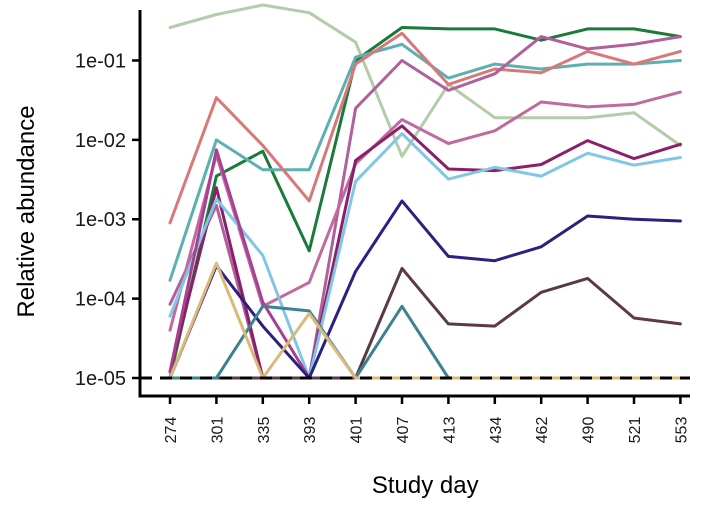 This screenshot has height=510, width=720. Describe the element at coordinates (100, 379) in the screenshot. I see `y-tick-label: 1e-05` at that location.